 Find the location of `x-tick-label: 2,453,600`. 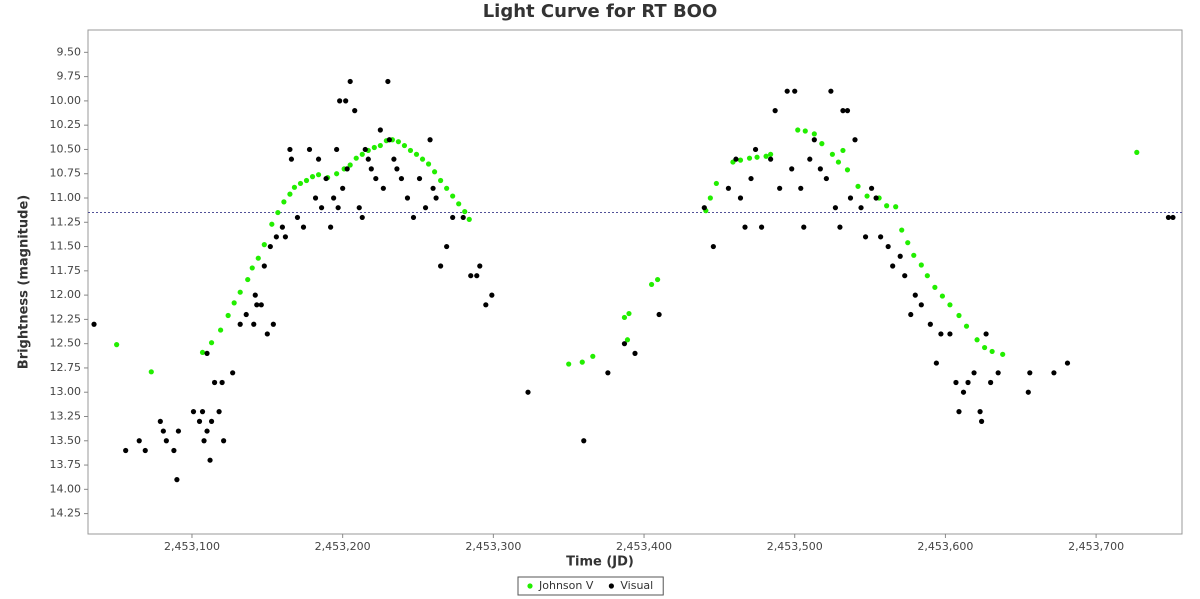

x-tick-label: 2,453,600 is located at coordinates (945, 546).